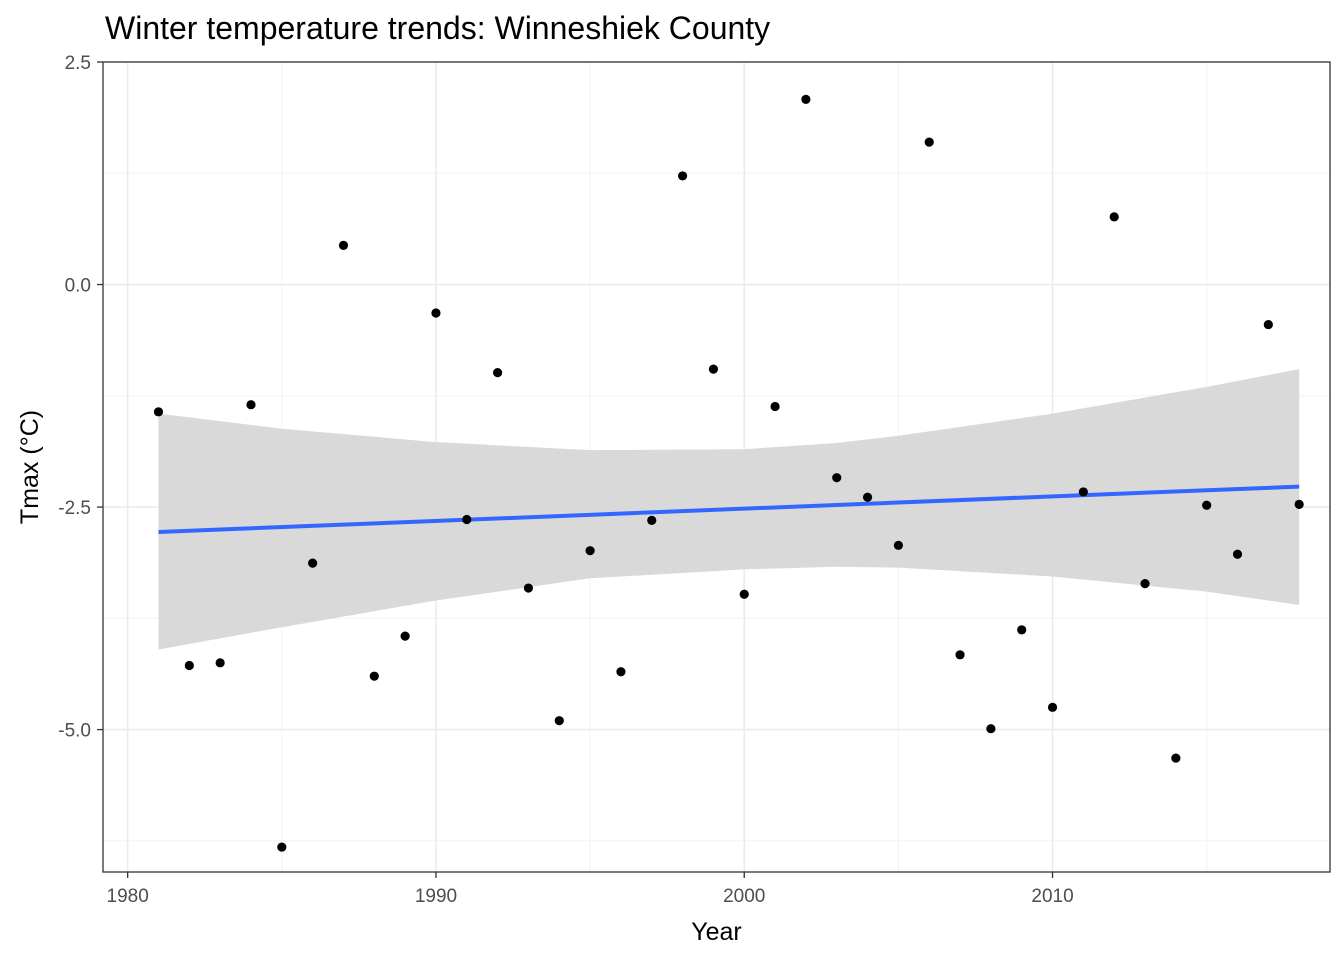  I want to click on regression-line, so click(729, 509).